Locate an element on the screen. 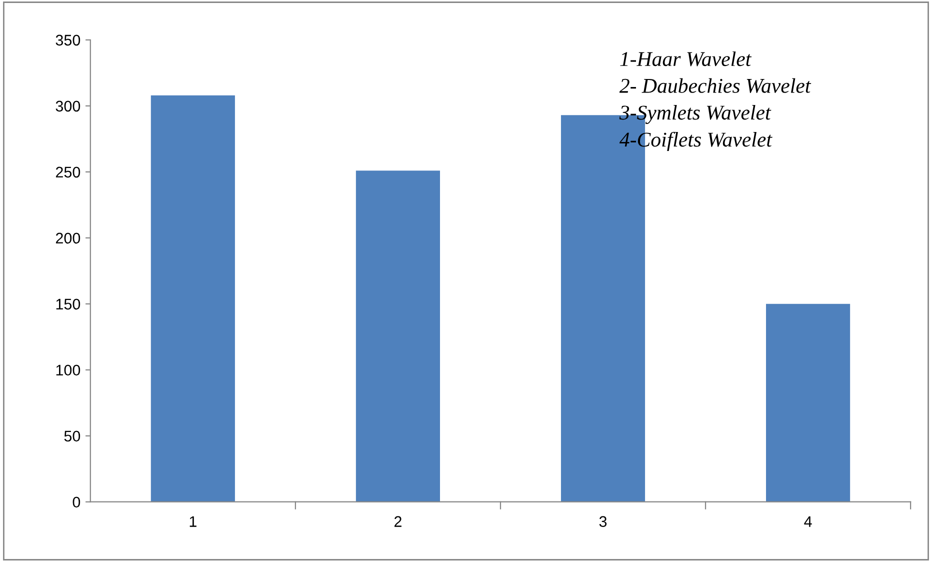 The width and height of the screenshot is (932, 562). y-tick-label: 50 is located at coordinates (72, 436).